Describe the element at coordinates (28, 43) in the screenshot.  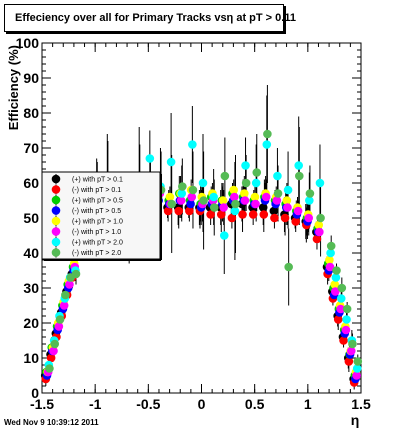
I see `y-tick-label: 100` at that location.